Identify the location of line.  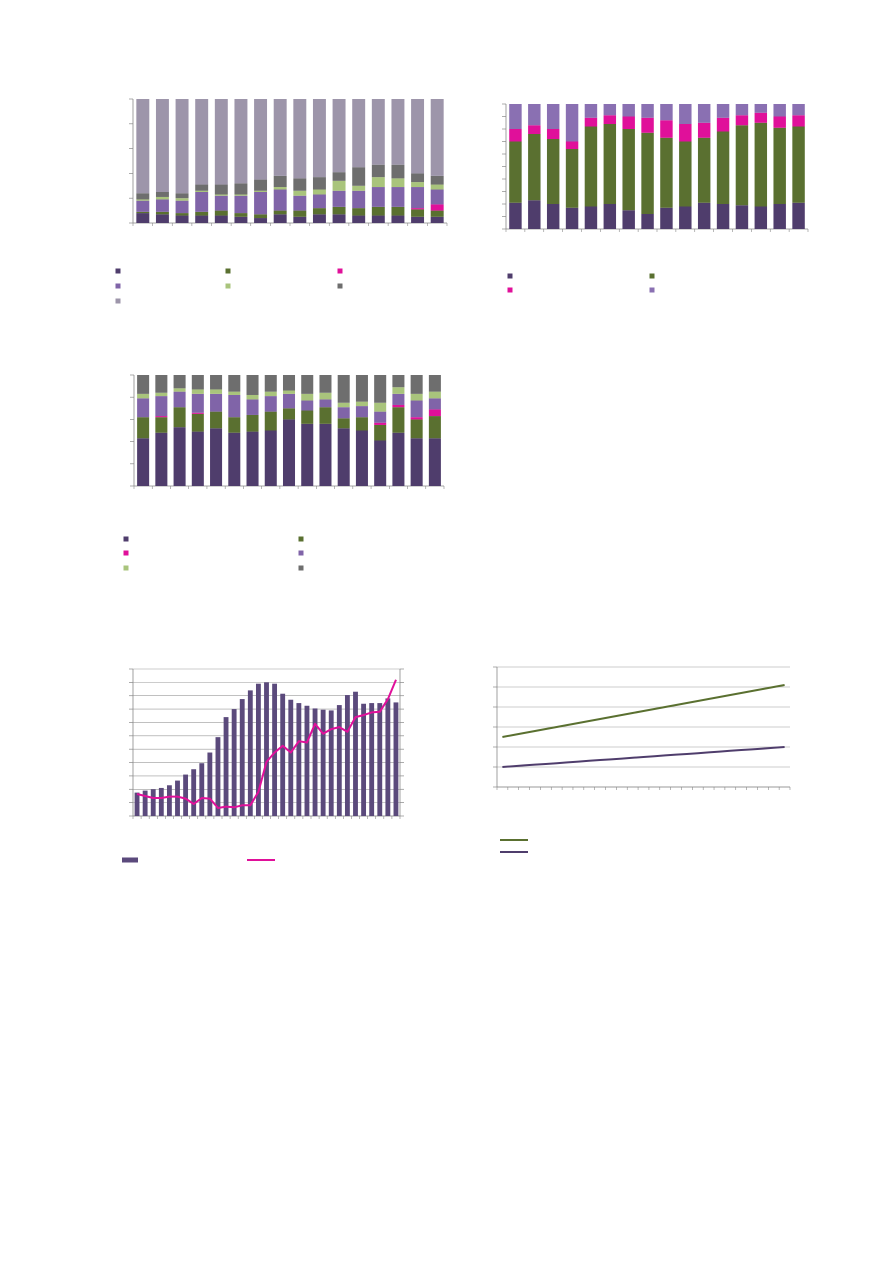
(266, 744).